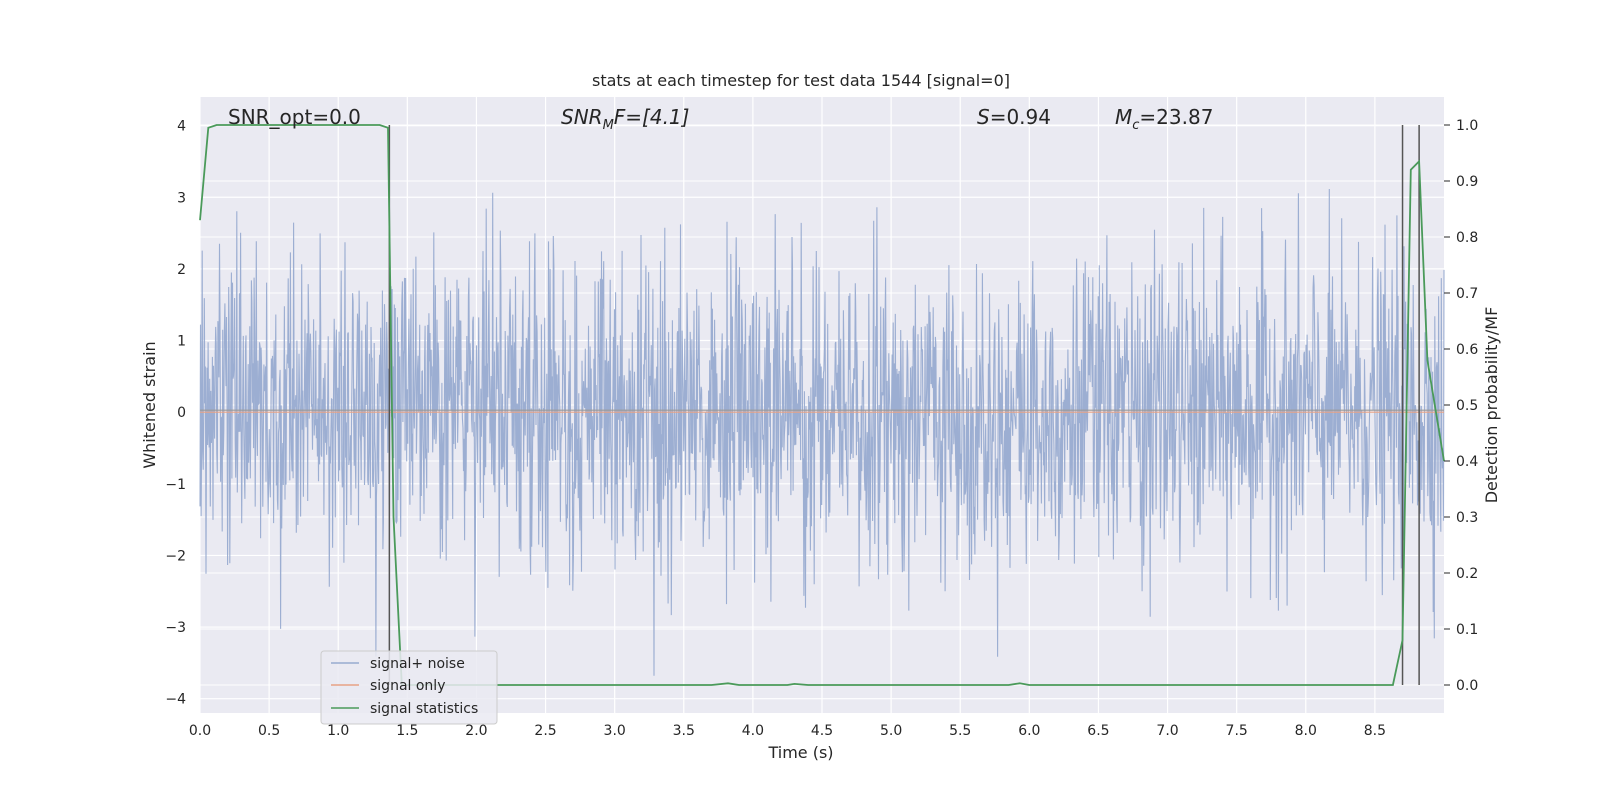 This screenshot has width=1600, height=800. What do you see at coordinates (424, 709) in the screenshot?
I see `legend-label-signal-statistics: signal statistics` at bounding box center [424, 709].